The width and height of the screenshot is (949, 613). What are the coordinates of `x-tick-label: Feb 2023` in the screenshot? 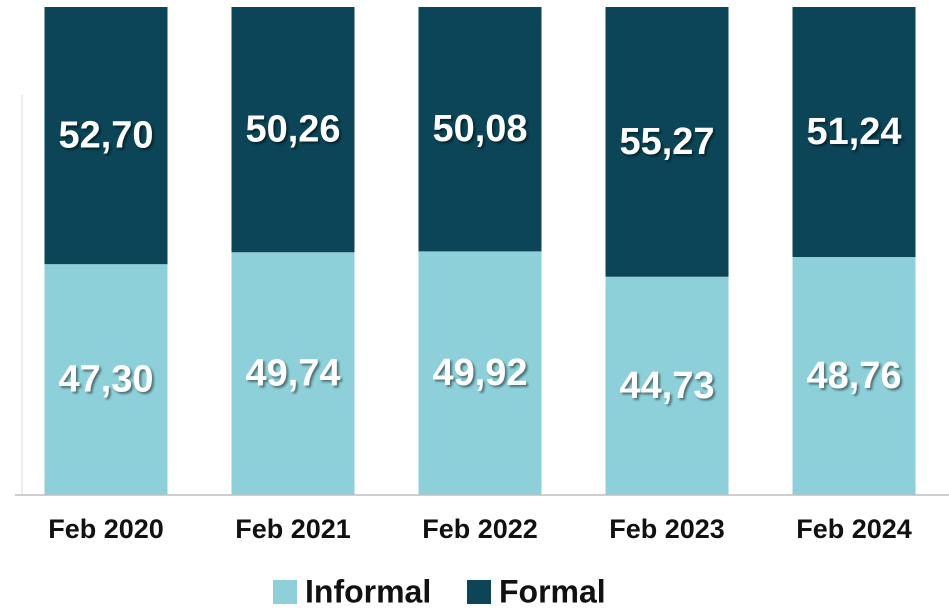 It's located at (667, 529).